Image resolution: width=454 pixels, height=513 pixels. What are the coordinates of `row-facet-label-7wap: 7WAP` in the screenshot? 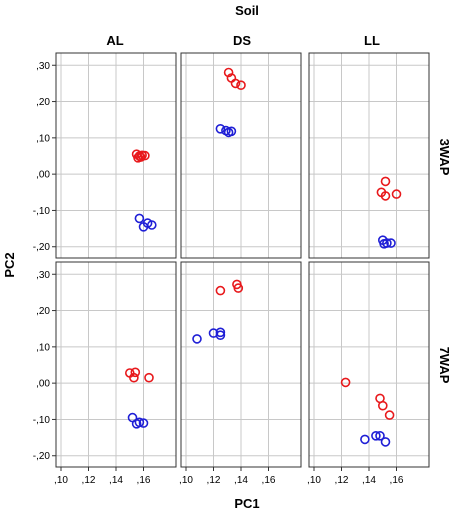 It's located at (444, 365).